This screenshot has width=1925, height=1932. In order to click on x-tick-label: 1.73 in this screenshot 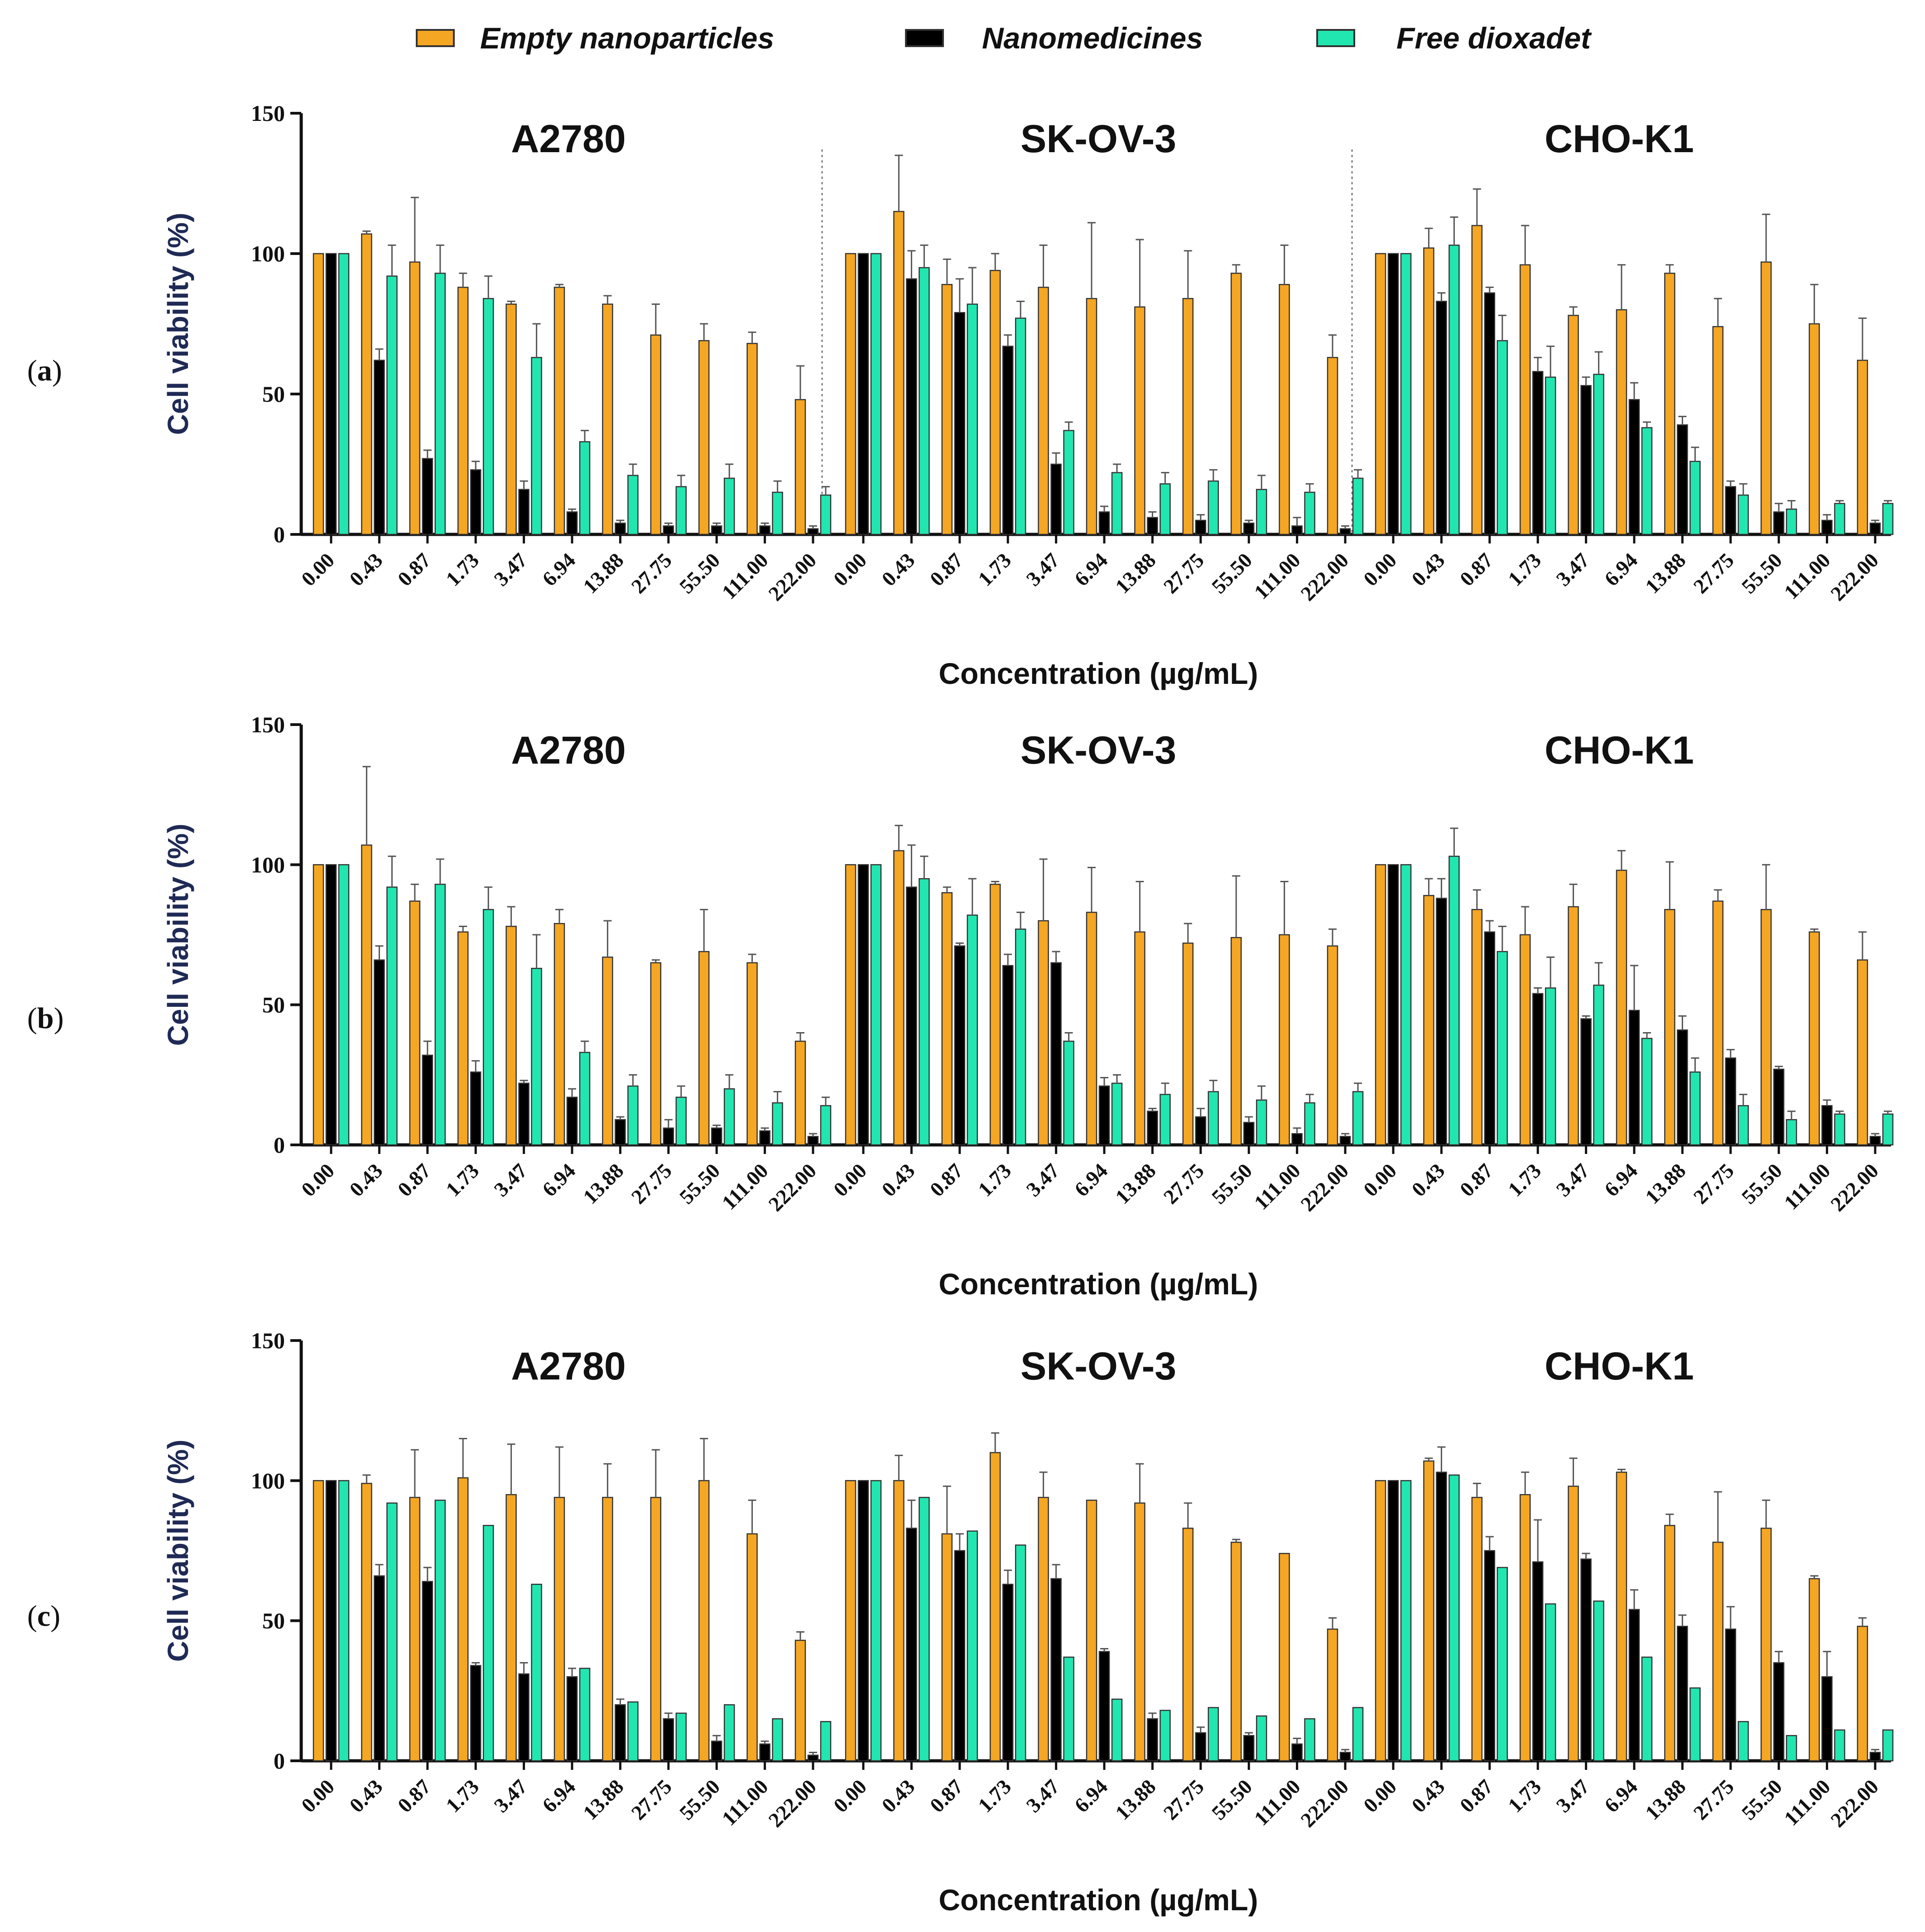, I will do `click(994, 569)`.